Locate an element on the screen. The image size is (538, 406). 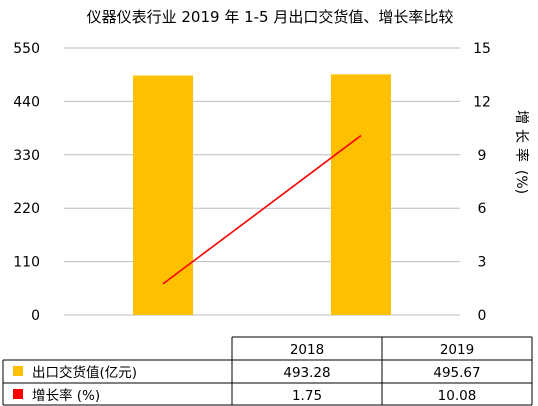
bar-2018 is located at coordinates (163, 195).